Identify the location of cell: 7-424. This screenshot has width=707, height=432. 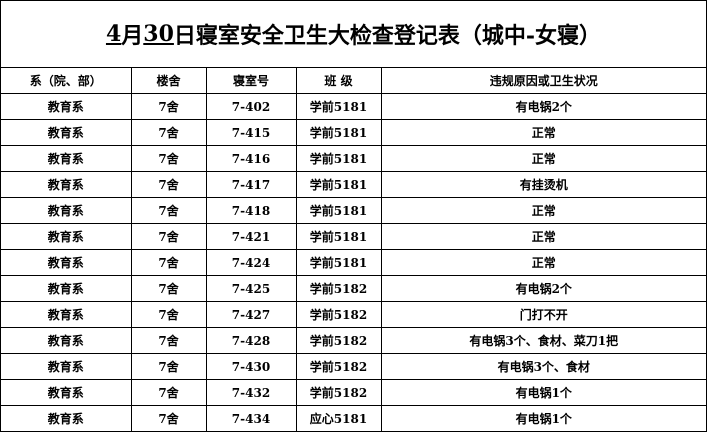
(251, 262).